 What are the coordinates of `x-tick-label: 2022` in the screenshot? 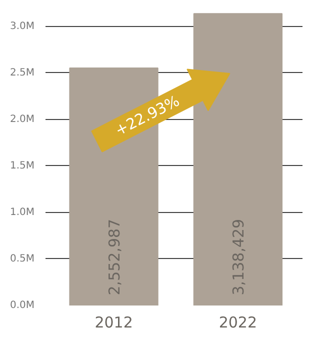 It's located at (238, 323).